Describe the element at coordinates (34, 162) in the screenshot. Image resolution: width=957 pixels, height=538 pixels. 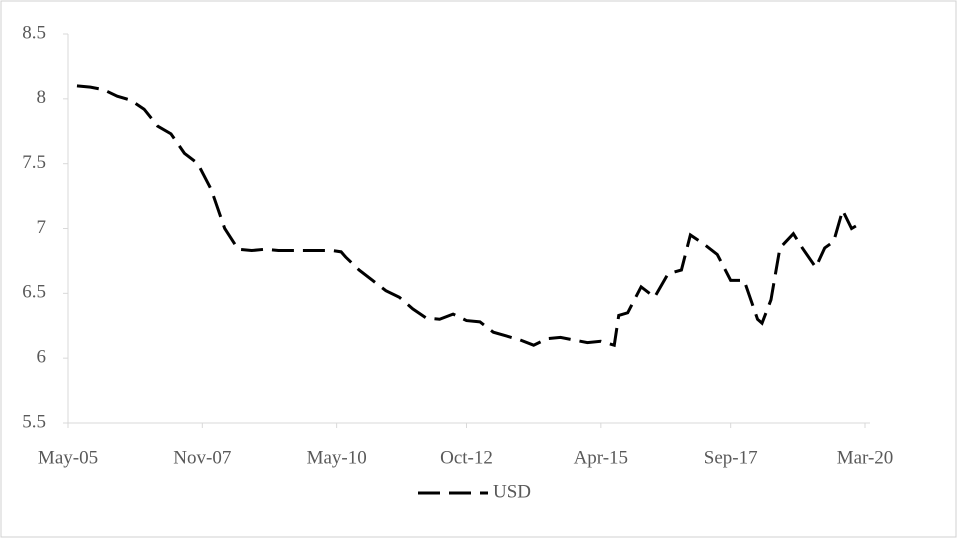
I see `y-tick-label: 7.5` at that location.